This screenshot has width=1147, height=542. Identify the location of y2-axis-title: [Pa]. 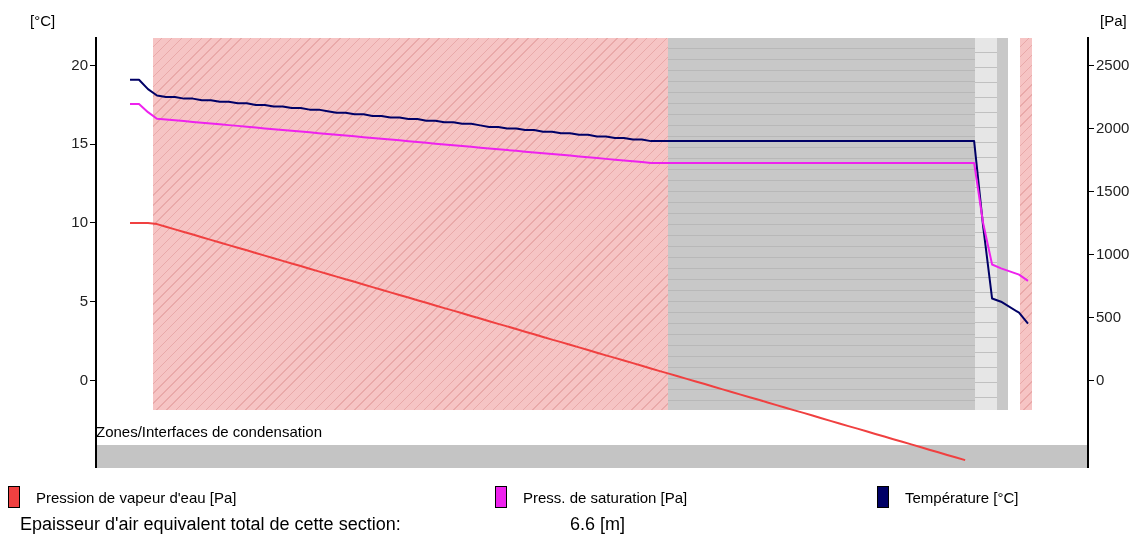
(1113, 20).